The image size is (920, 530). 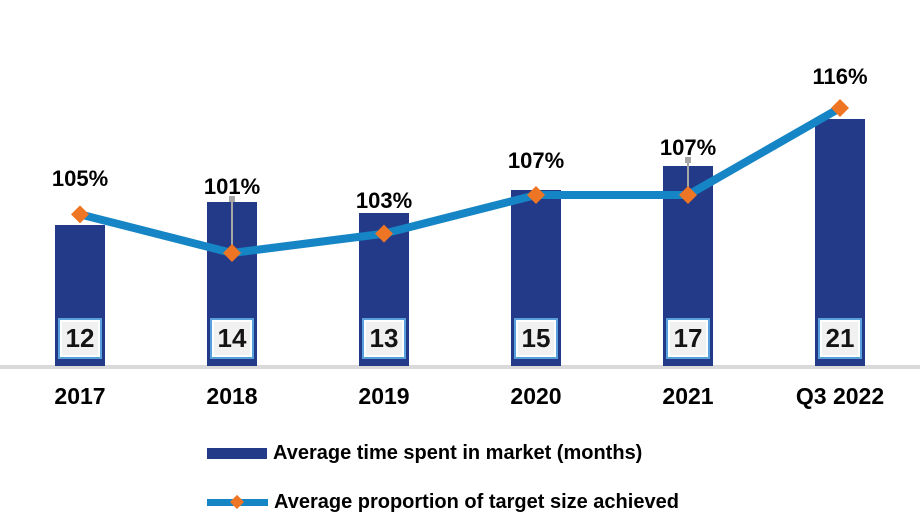 I want to click on bar: 21, so click(x=840, y=242).